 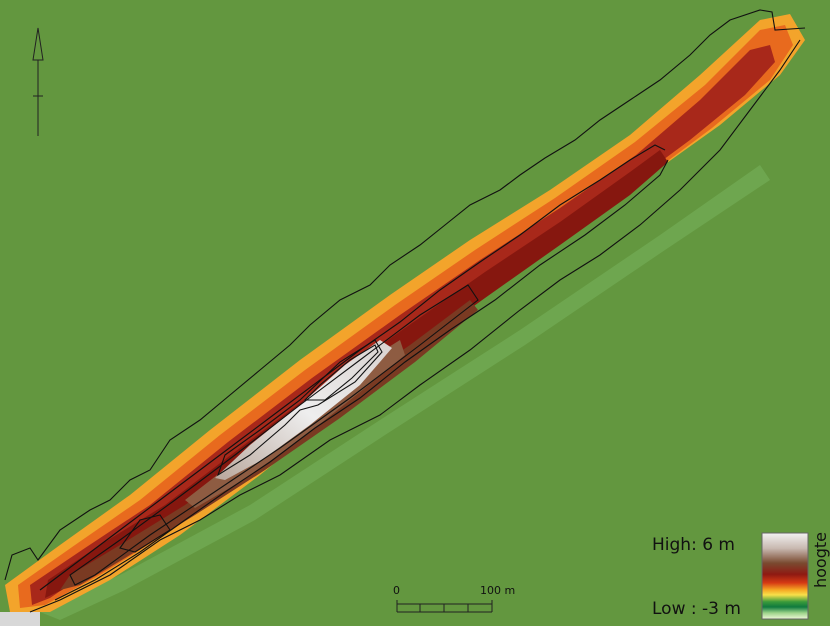 I want to click on legend-color-ramp, so click(x=785, y=576).